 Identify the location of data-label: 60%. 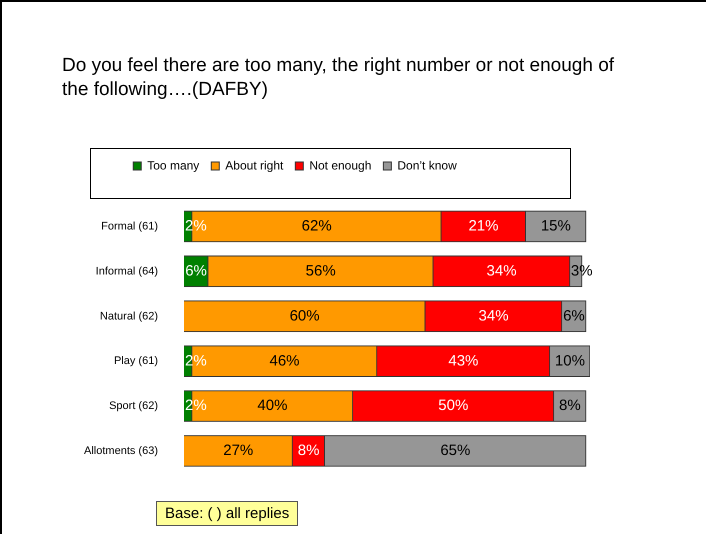
(305, 315).